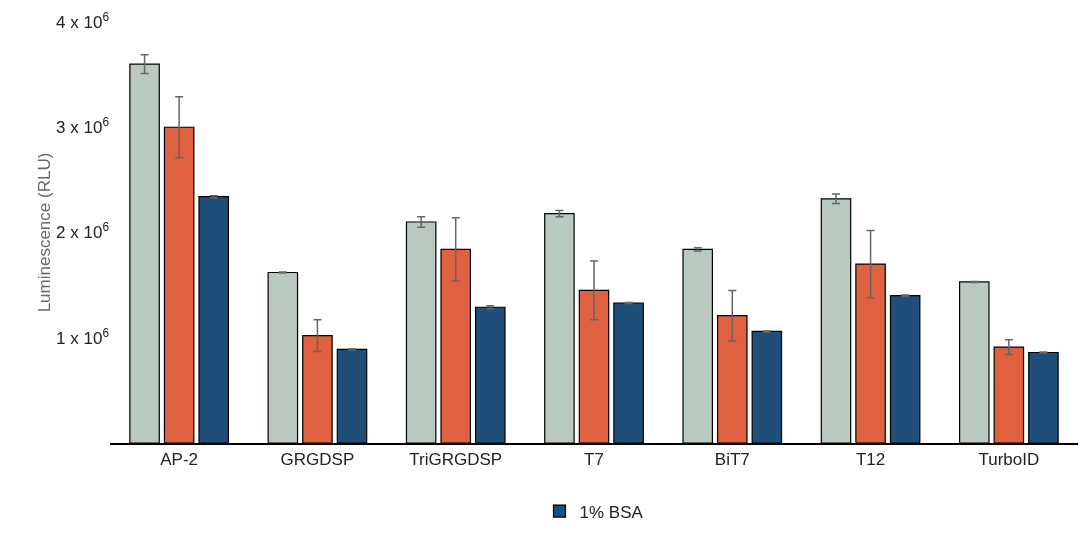  What do you see at coordinates (83, 20) in the screenshot?
I see `y-tick-label: 4 x 10$^{6}$` at bounding box center [83, 20].